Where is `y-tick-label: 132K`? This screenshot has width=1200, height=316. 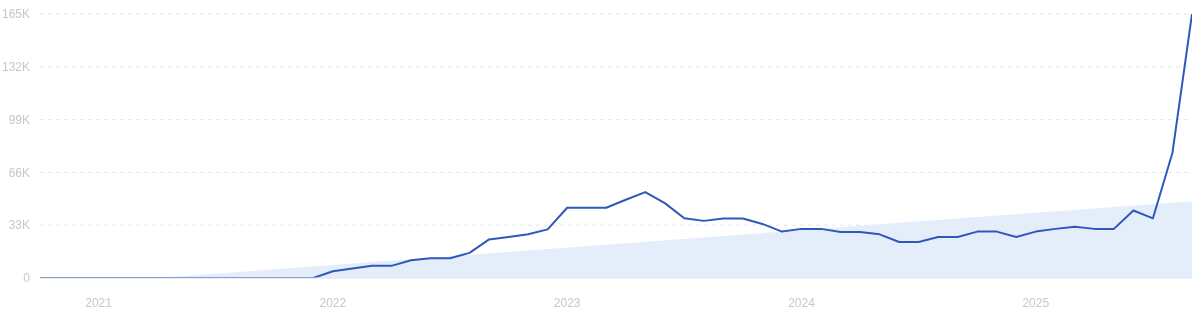 y-tick-label: 132K is located at coordinates (15, 67).